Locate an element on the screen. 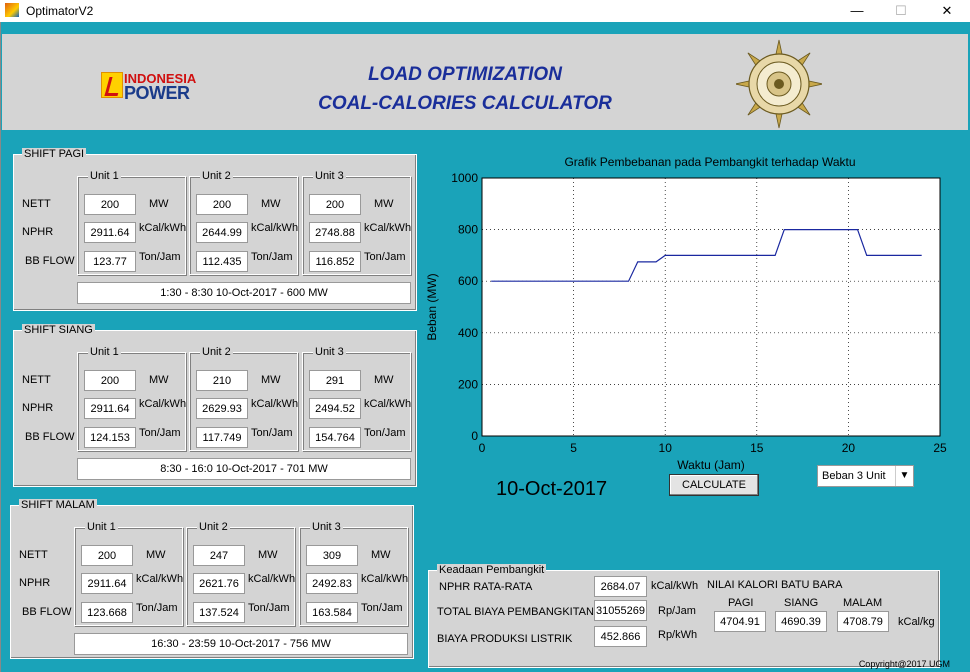 This screenshot has height=672, width=970. nphr-avg-label: NPHR RATA-RATA is located at coordinates (486, 587).